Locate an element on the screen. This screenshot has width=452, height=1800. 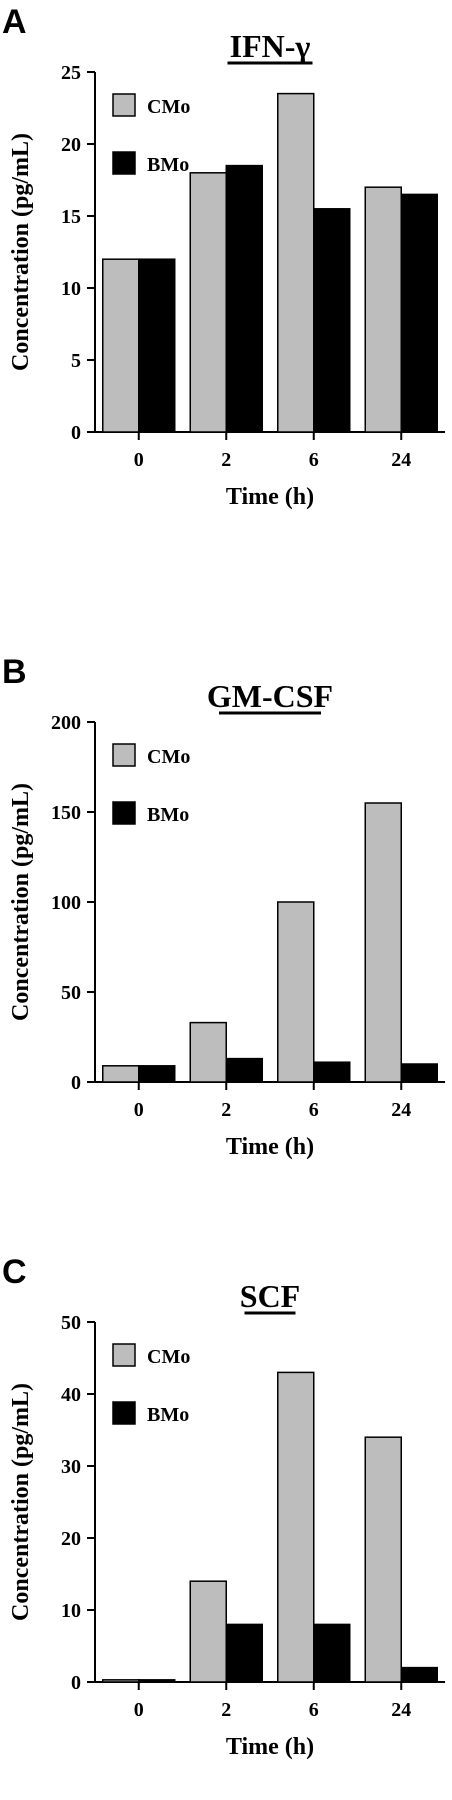
y-tick-label: 30 is located at coordinates (71, 1467).